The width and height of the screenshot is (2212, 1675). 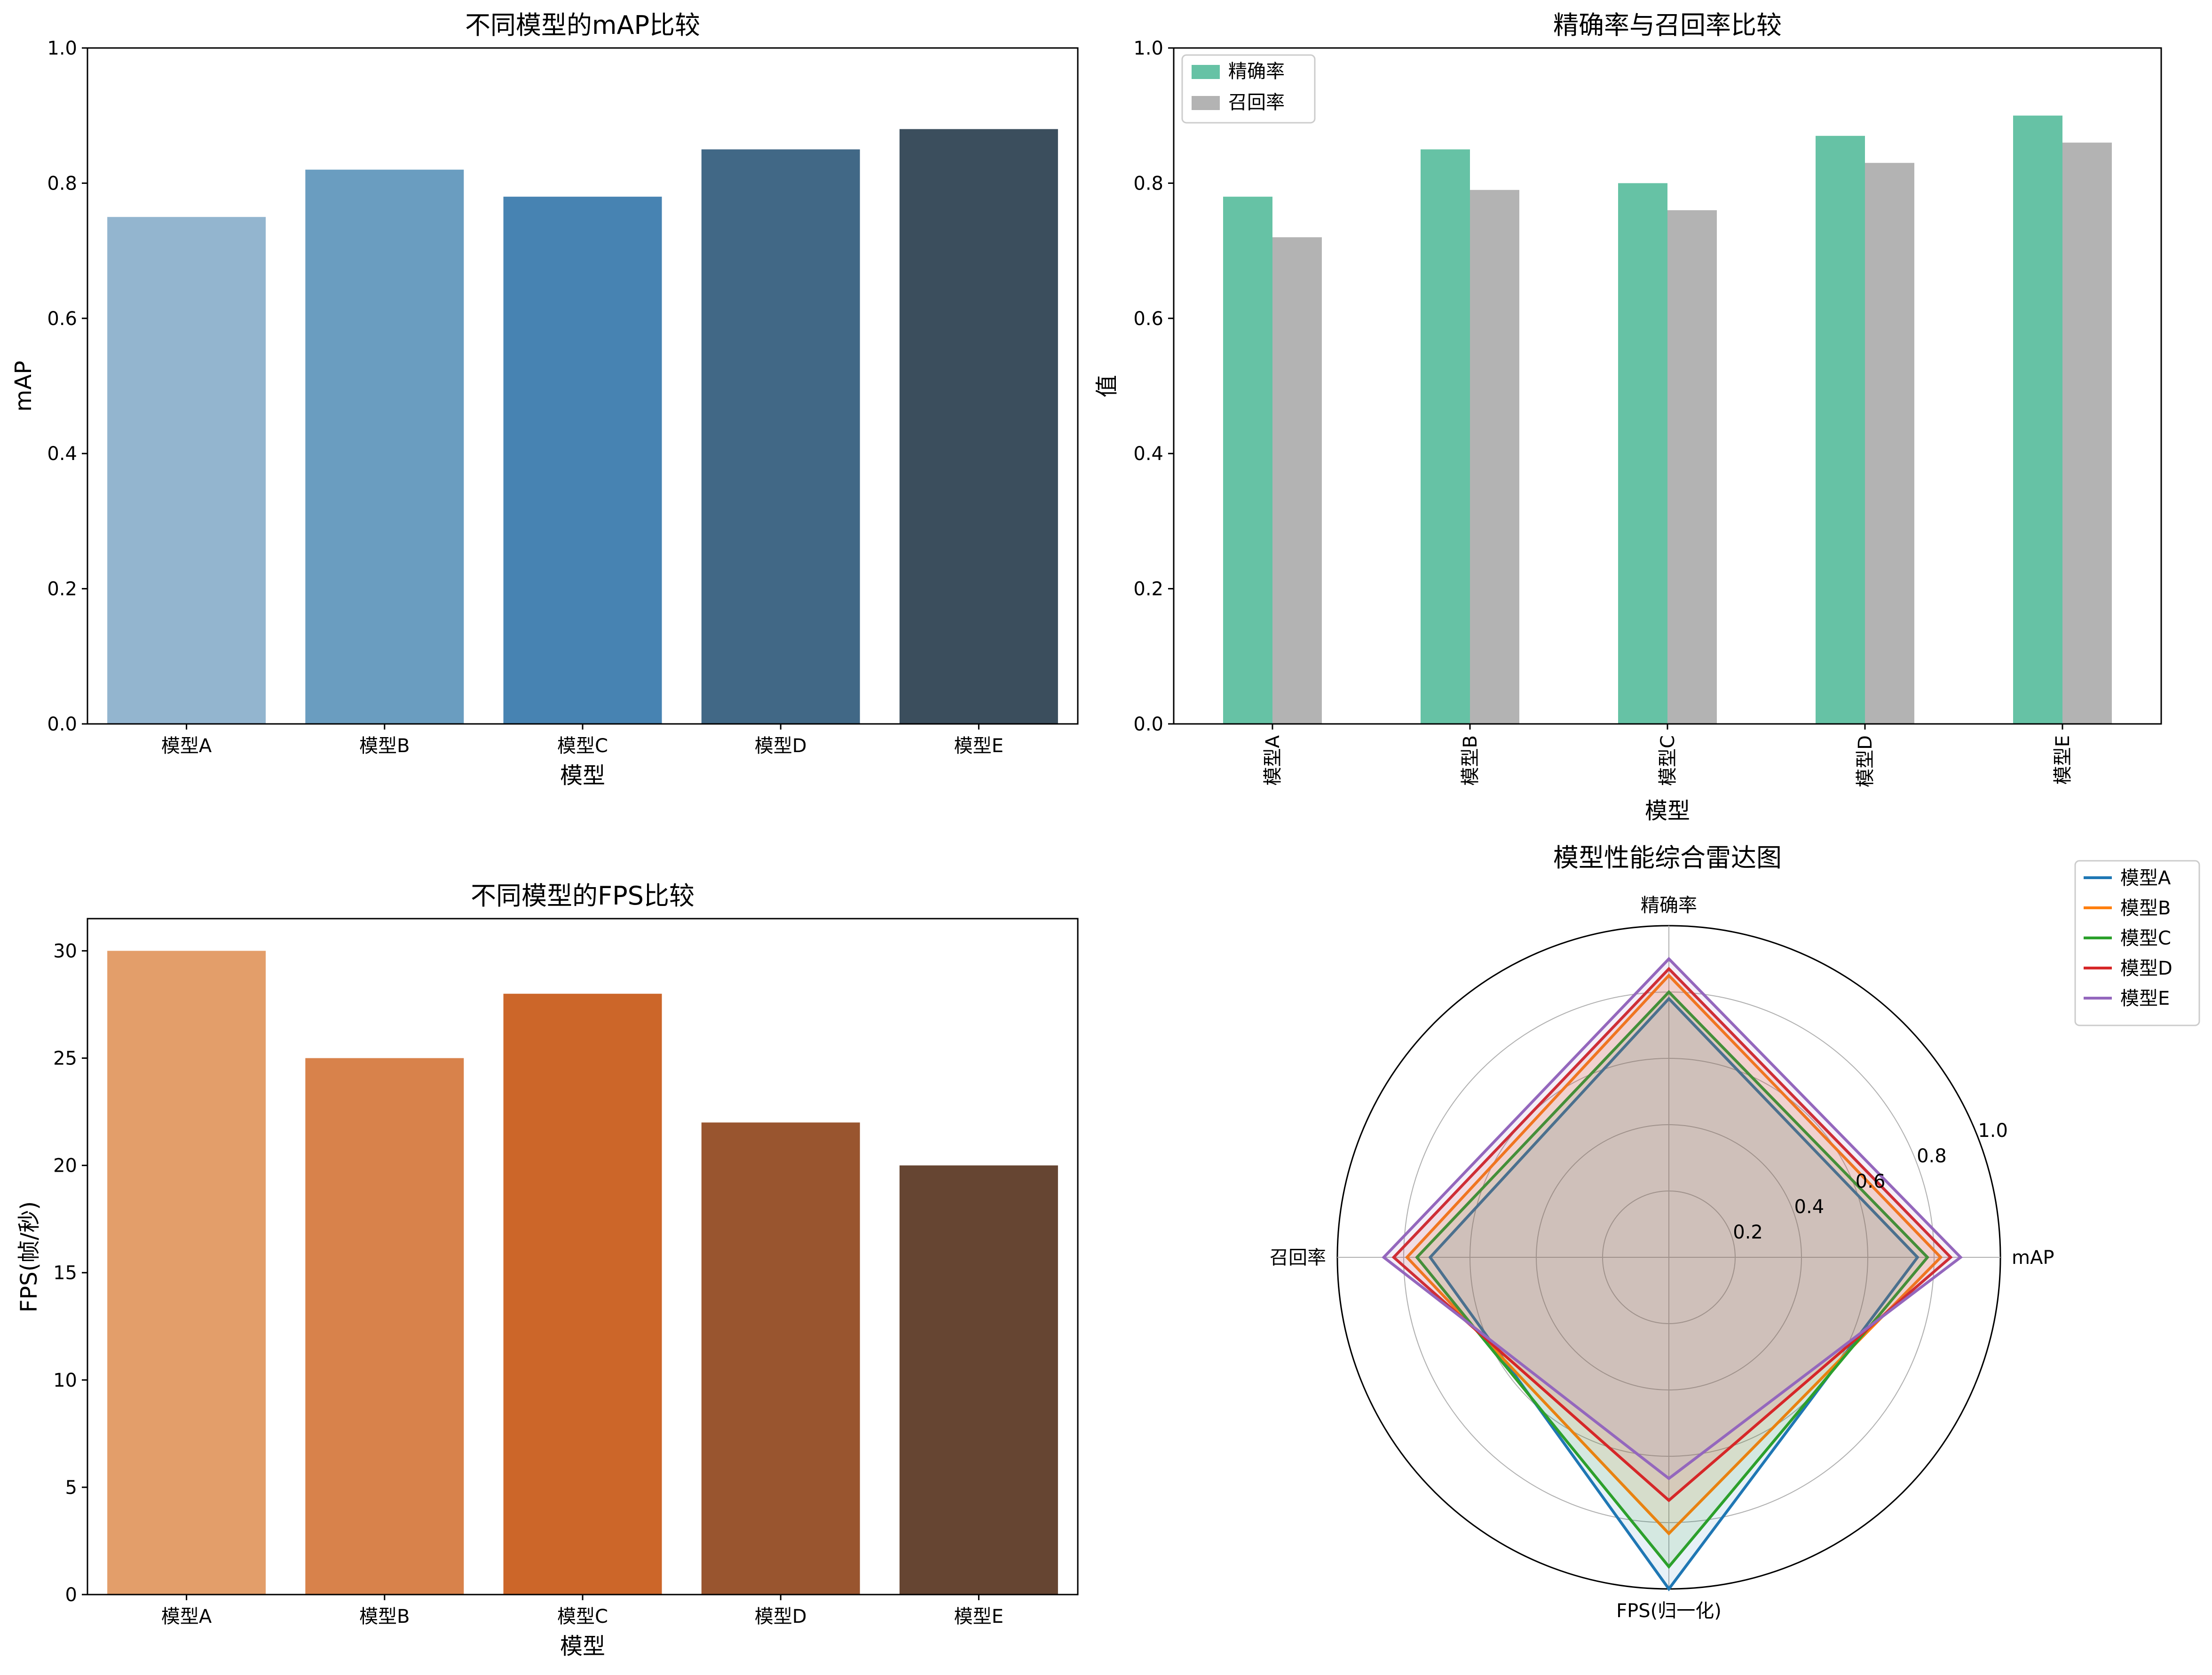 I want to click on radar-axis-label: 精确率, so click(x=1669, y=905).